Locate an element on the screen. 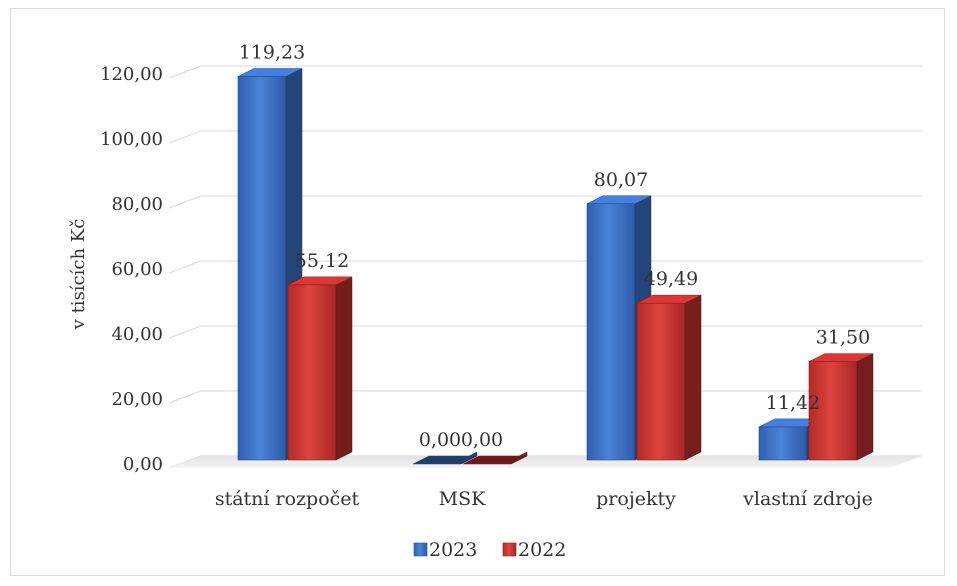 This screenshot has width=957, height=586. legend-item-2022: 2022 is located at coordinates (534, 550).